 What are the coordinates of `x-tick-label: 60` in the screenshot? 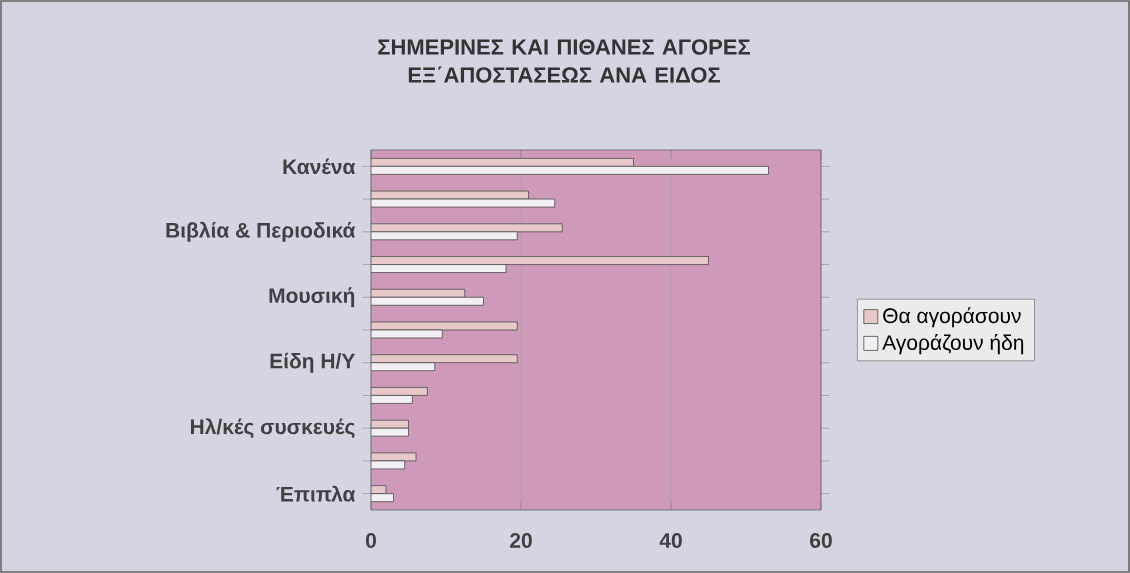 It's located at (821, 540).